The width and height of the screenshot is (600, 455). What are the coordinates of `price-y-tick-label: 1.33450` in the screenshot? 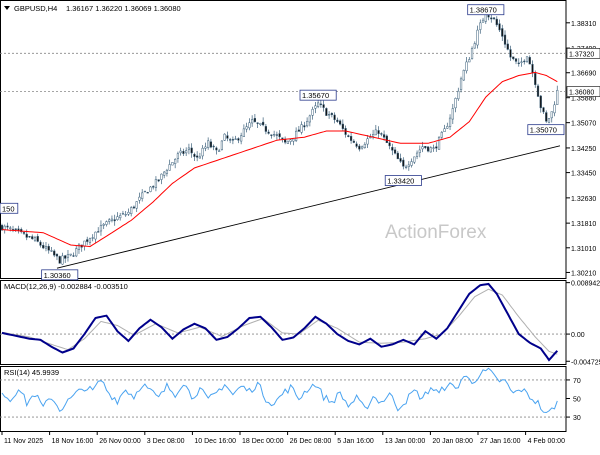 It's located at (583, 174).